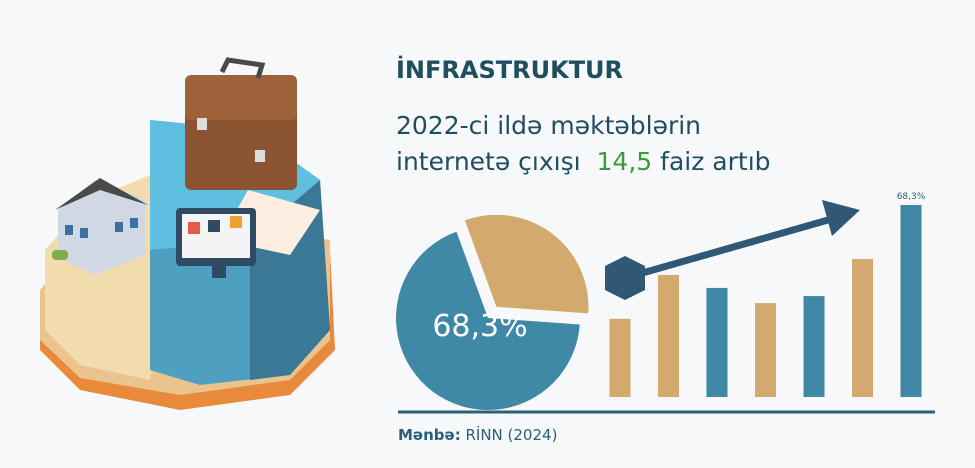 Image resolution: width=975 pixels, height=468 pixels. What do you see at coordinates (429, 435) in the screenshot?
I see `source-label: Mənbə:` at bounding box center [429, 435].